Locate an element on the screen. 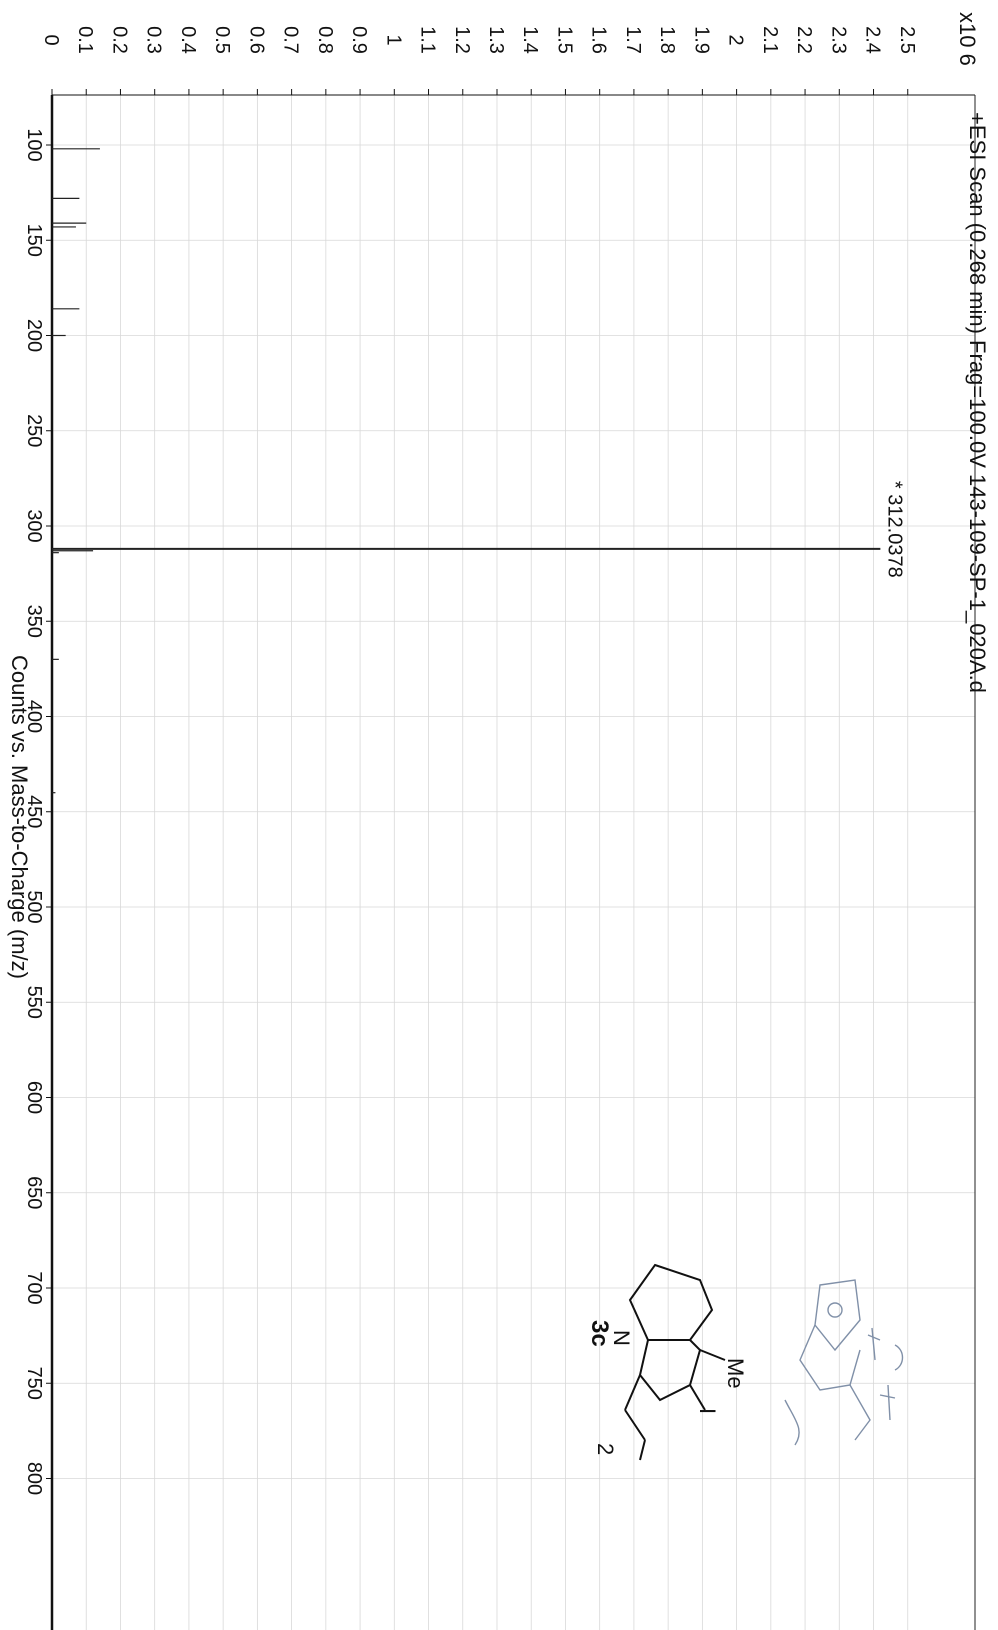  y-tick-label: 1.8 is located at coordinates (667, 40).